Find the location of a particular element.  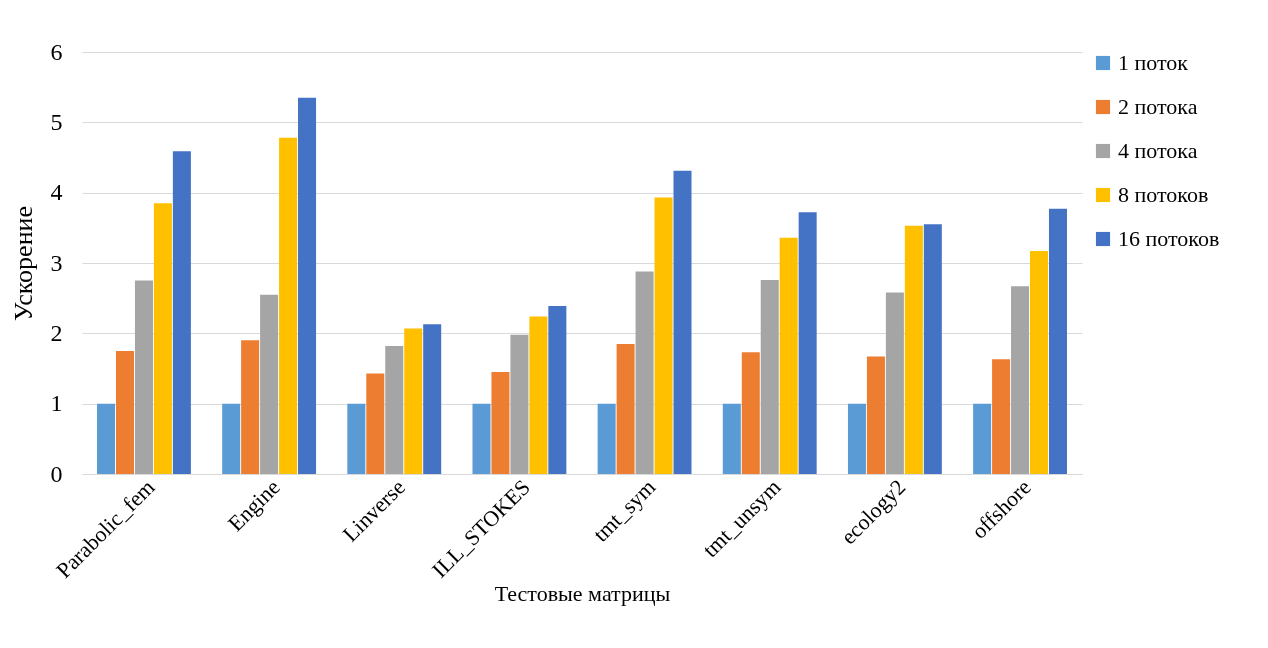

y-tick-label: 4 is located at coordinates (56, 192).